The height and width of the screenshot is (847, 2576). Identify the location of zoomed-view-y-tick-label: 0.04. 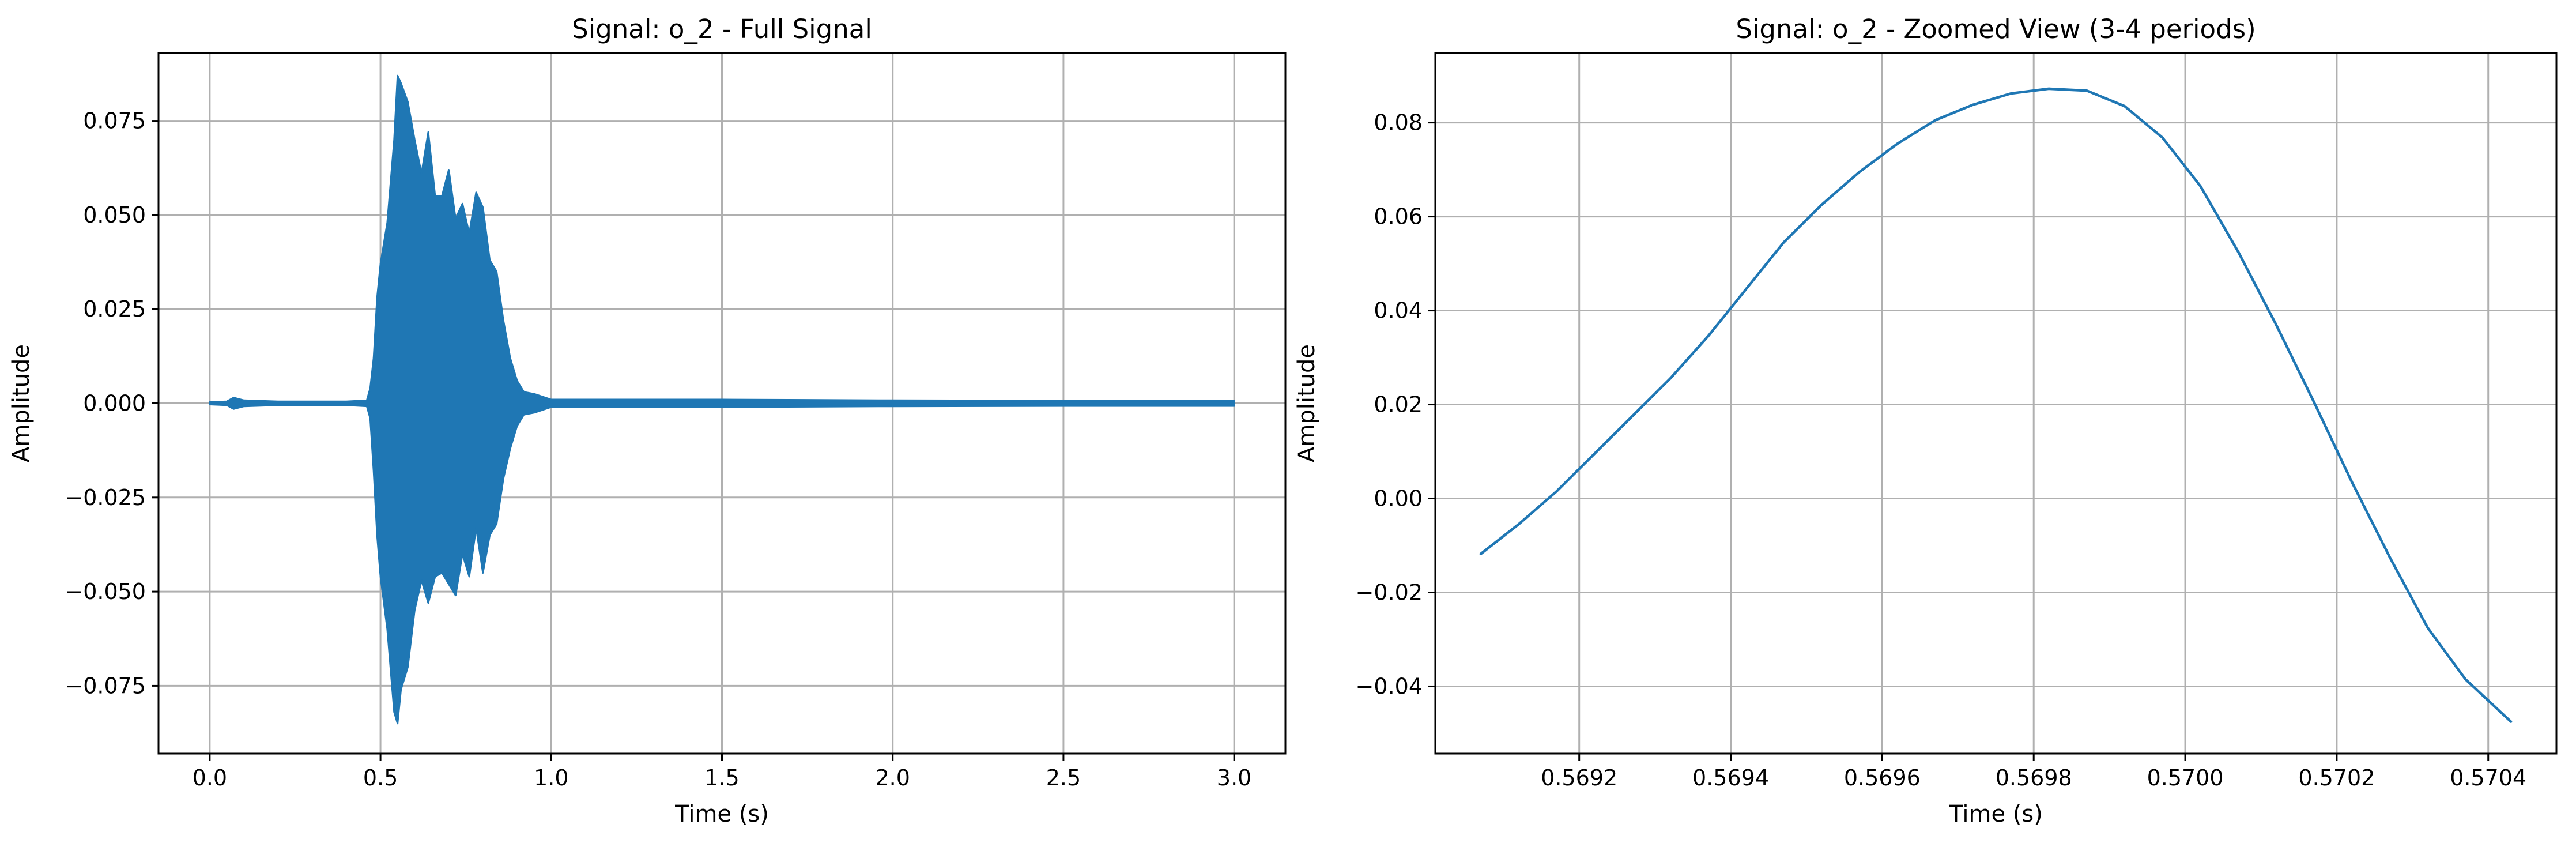
(1398, 310).